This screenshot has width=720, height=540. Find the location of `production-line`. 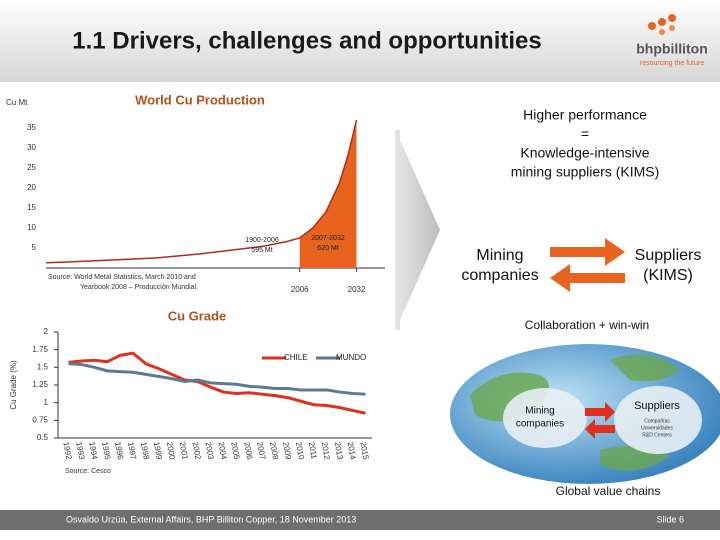

production-line is located at coordinates (201, 191).